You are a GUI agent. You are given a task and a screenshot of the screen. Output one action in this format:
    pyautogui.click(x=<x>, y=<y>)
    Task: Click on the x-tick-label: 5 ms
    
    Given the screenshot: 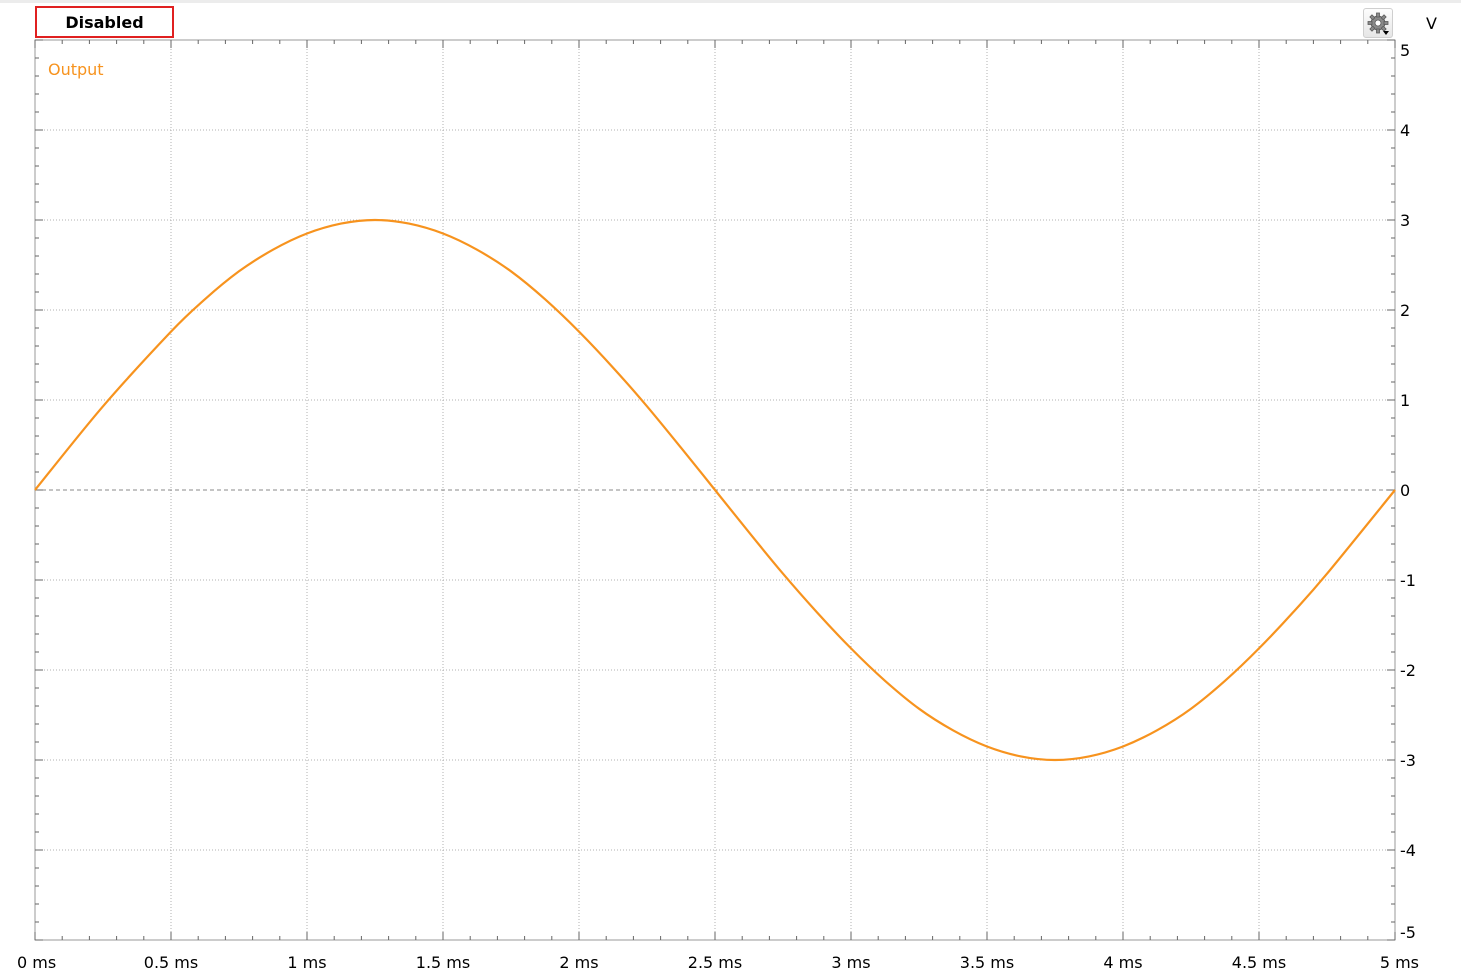 What is the action you would take?
    pyautogui.click(x=1399, y=962)
    